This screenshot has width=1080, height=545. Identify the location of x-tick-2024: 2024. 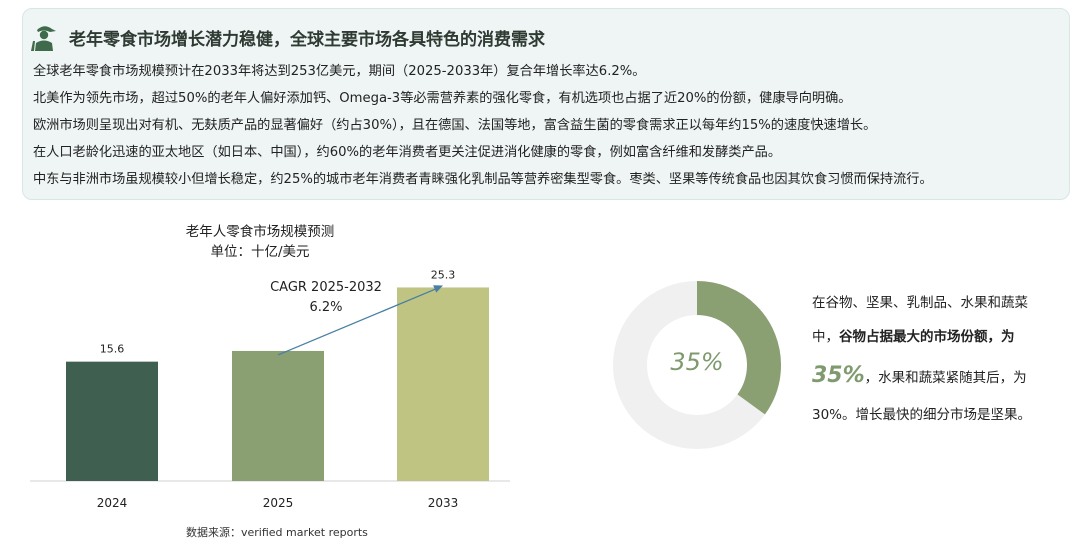
(112, 503).